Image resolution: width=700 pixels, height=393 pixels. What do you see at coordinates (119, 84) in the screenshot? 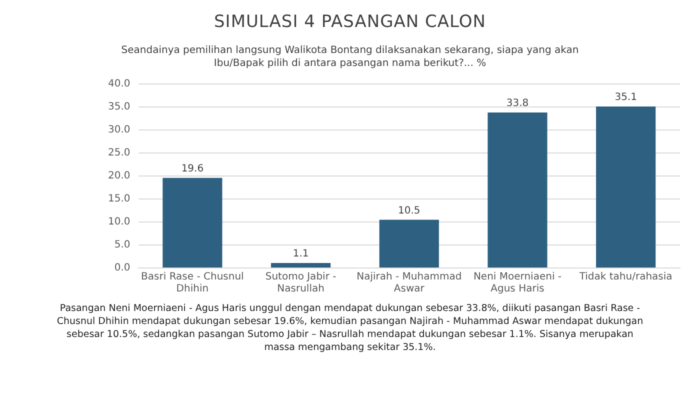
I see `y-tick-label: 40.0` at bounding box center [119, 84].